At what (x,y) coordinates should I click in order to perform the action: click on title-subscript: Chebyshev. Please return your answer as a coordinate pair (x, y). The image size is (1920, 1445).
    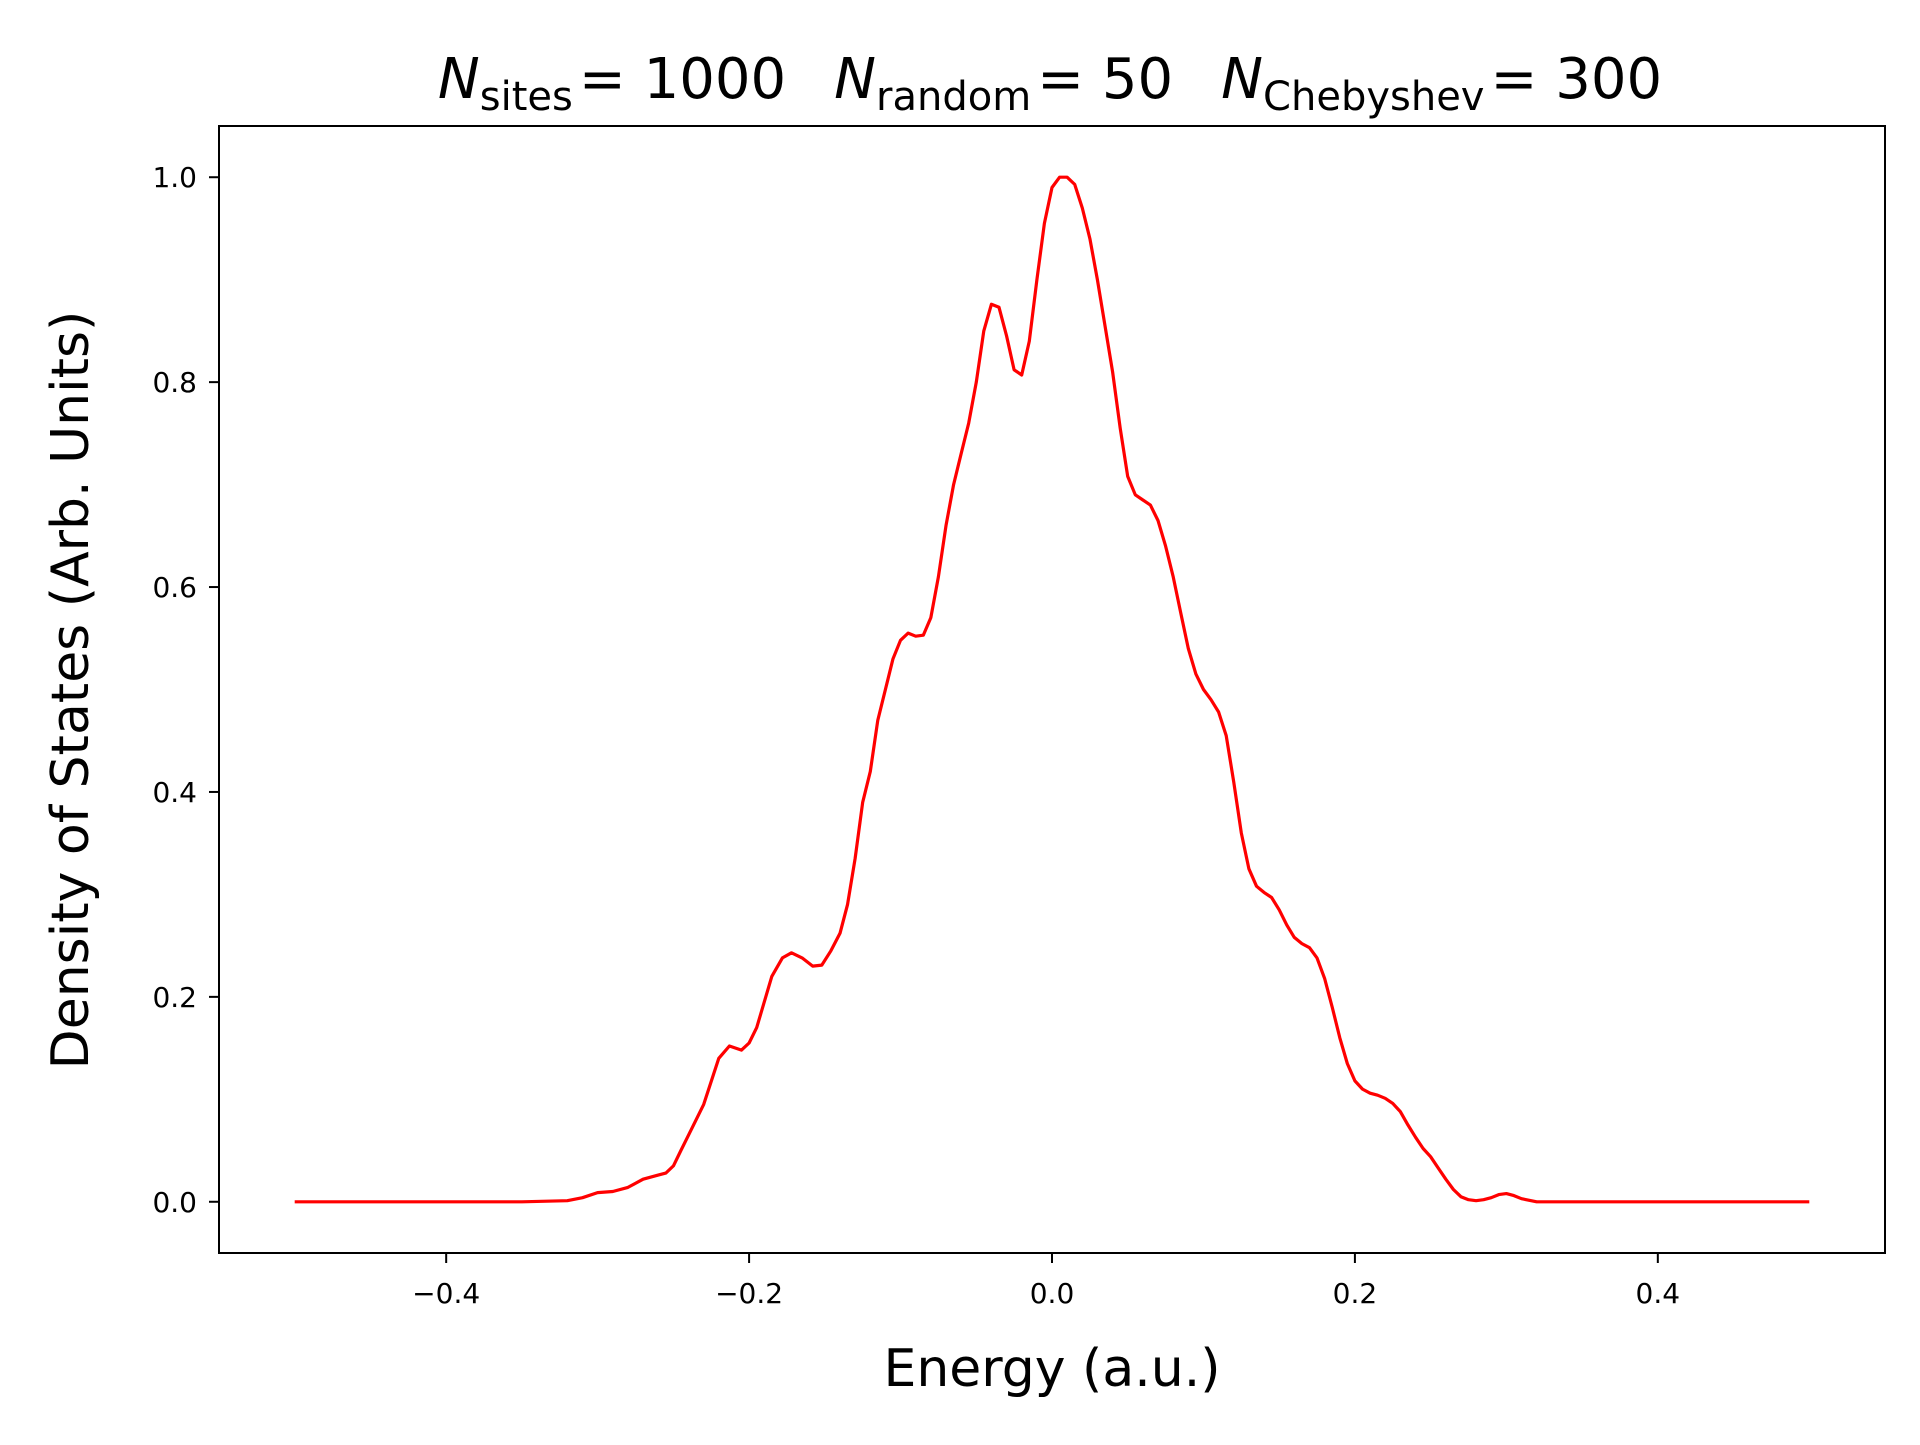
    Looking at the image, I should click on (1373, 97).